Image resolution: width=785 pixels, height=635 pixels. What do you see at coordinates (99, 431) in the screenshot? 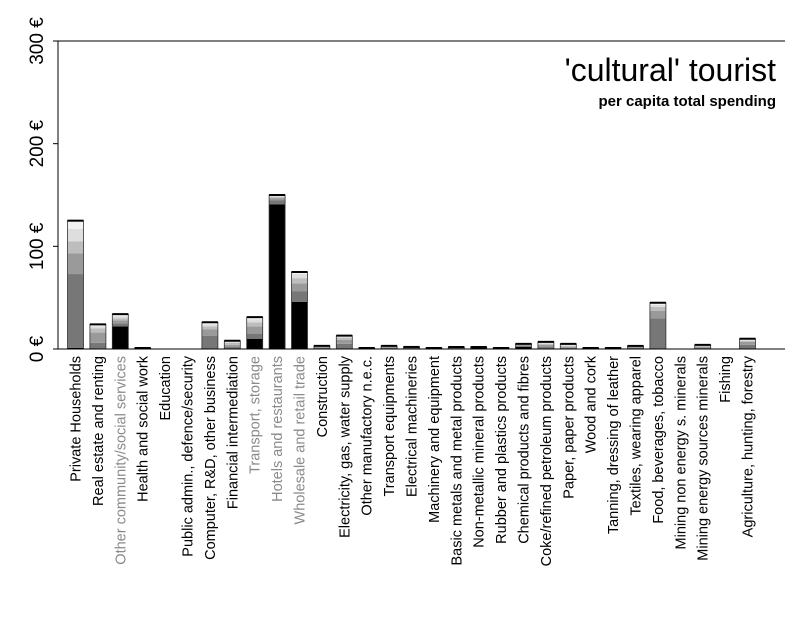
I see `category-label: Real estate and renting` at bounding box center [99, 431].